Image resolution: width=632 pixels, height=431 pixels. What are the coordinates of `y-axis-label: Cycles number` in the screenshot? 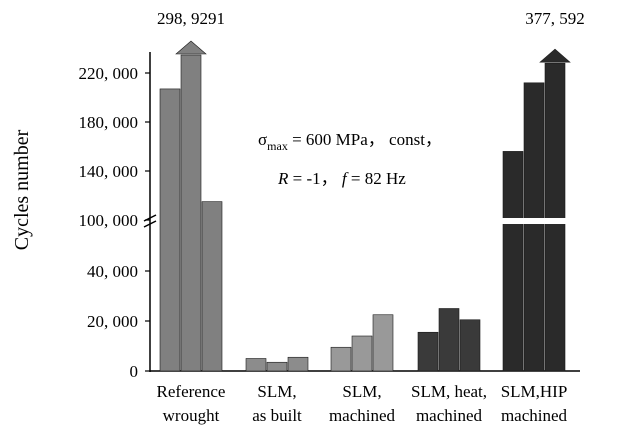 It's located at (22, 189).